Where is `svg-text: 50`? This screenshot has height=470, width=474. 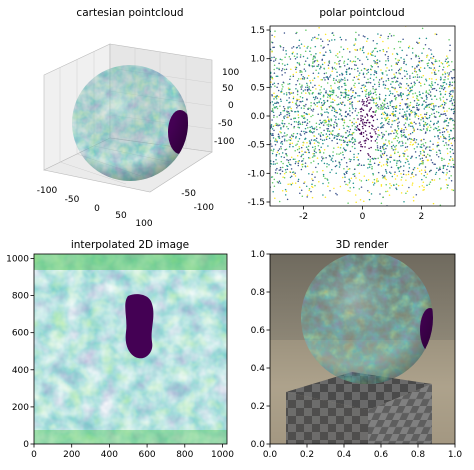 svg-text: 50 is located at coordinates (228, 89).